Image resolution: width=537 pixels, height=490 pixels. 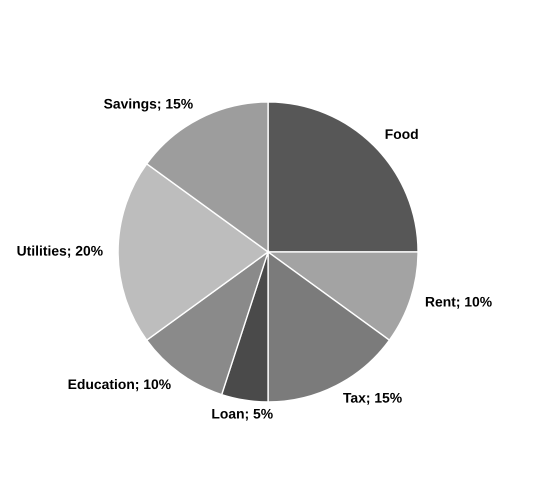 What do you see at coordinates (60, 252) in the screenshot?
I see `slice-label: Utilities; 20%` at bounding box center [60, 252].